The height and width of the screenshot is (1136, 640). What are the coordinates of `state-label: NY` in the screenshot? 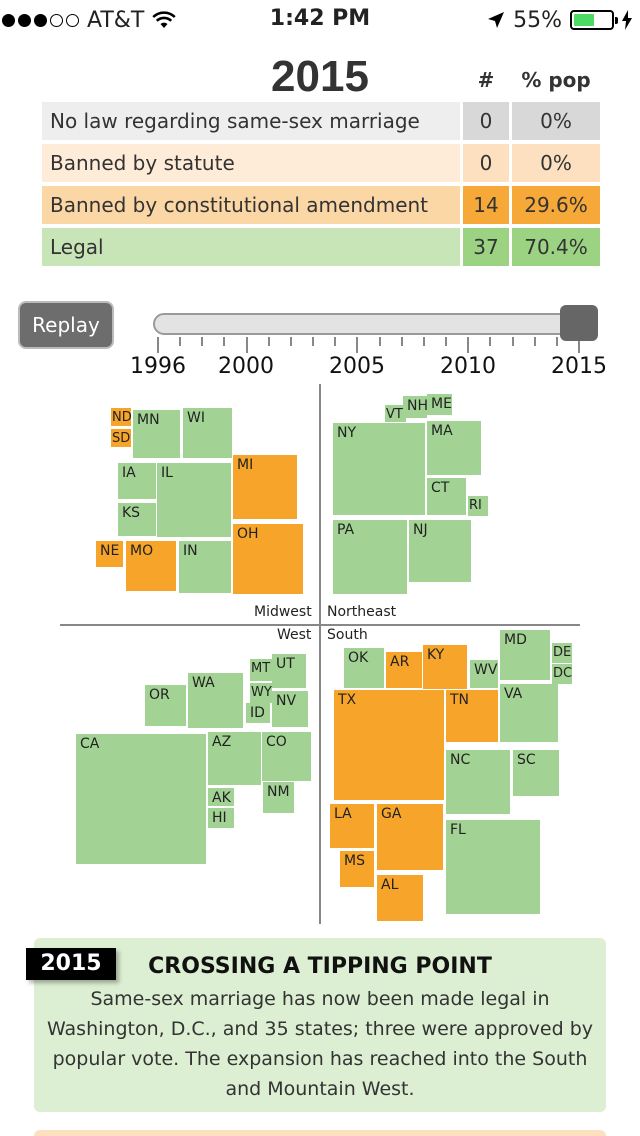 It's located at (347, 433).